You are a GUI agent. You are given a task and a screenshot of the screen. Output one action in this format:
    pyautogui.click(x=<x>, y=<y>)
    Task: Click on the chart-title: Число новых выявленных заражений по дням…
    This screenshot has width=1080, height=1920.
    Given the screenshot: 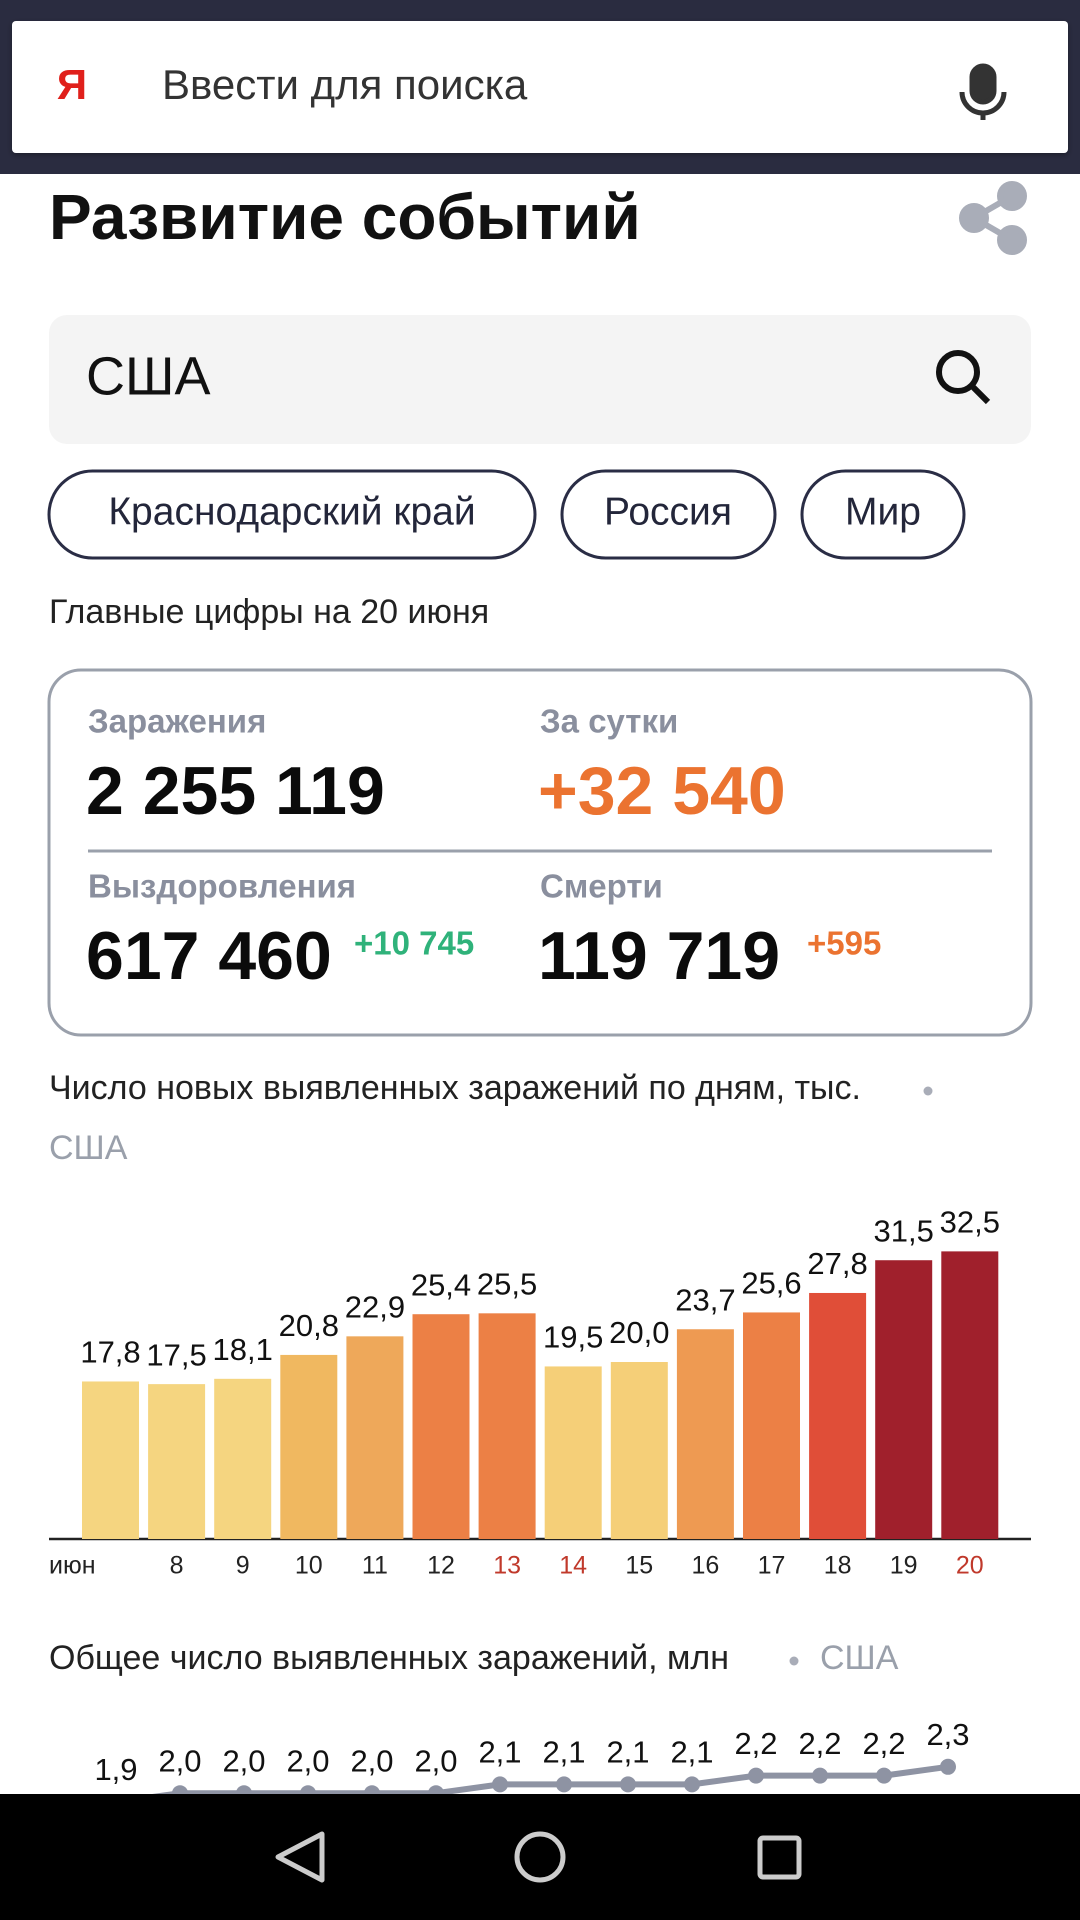 What is the action you would take?
    pyautogui.click(x=455, y=1088)
    